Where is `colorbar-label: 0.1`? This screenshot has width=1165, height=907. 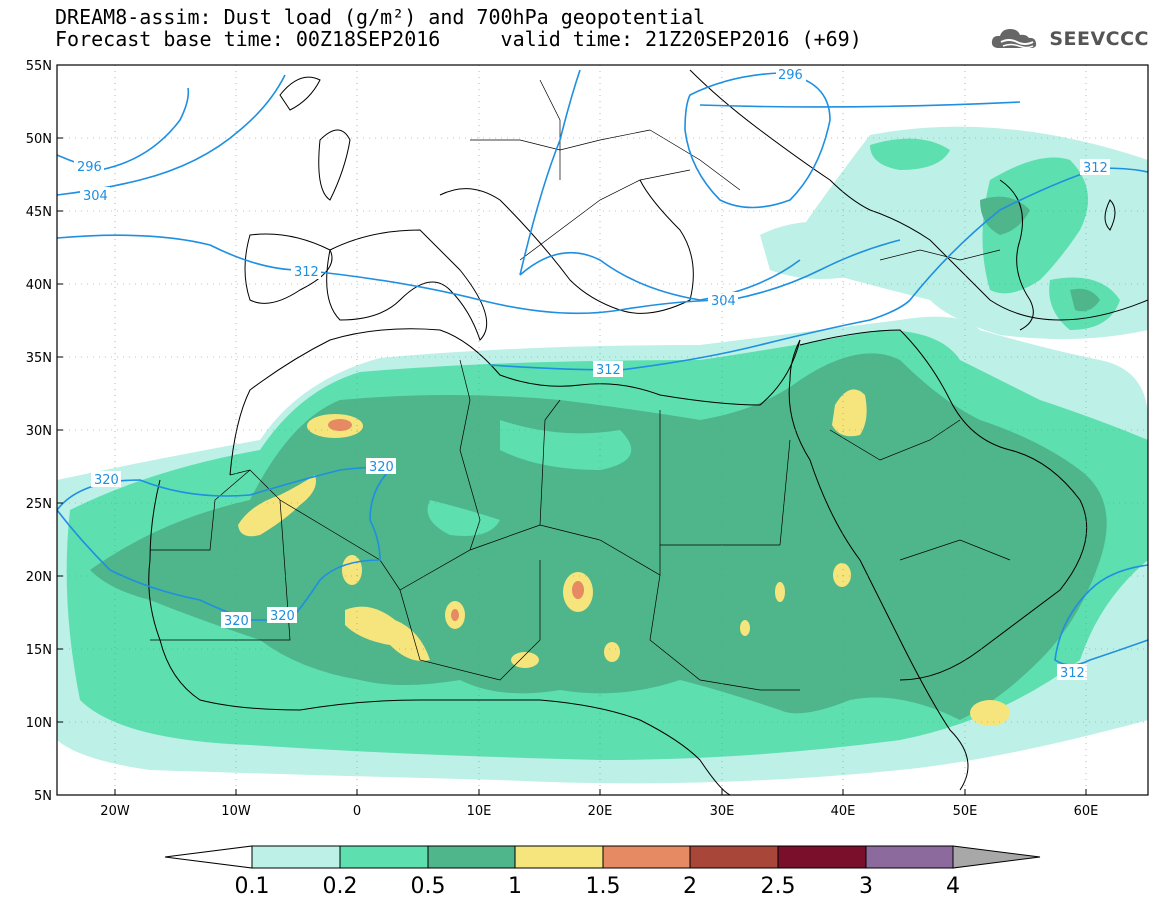
colorbar-label: 0.1 is located at coordinates (252, 886).